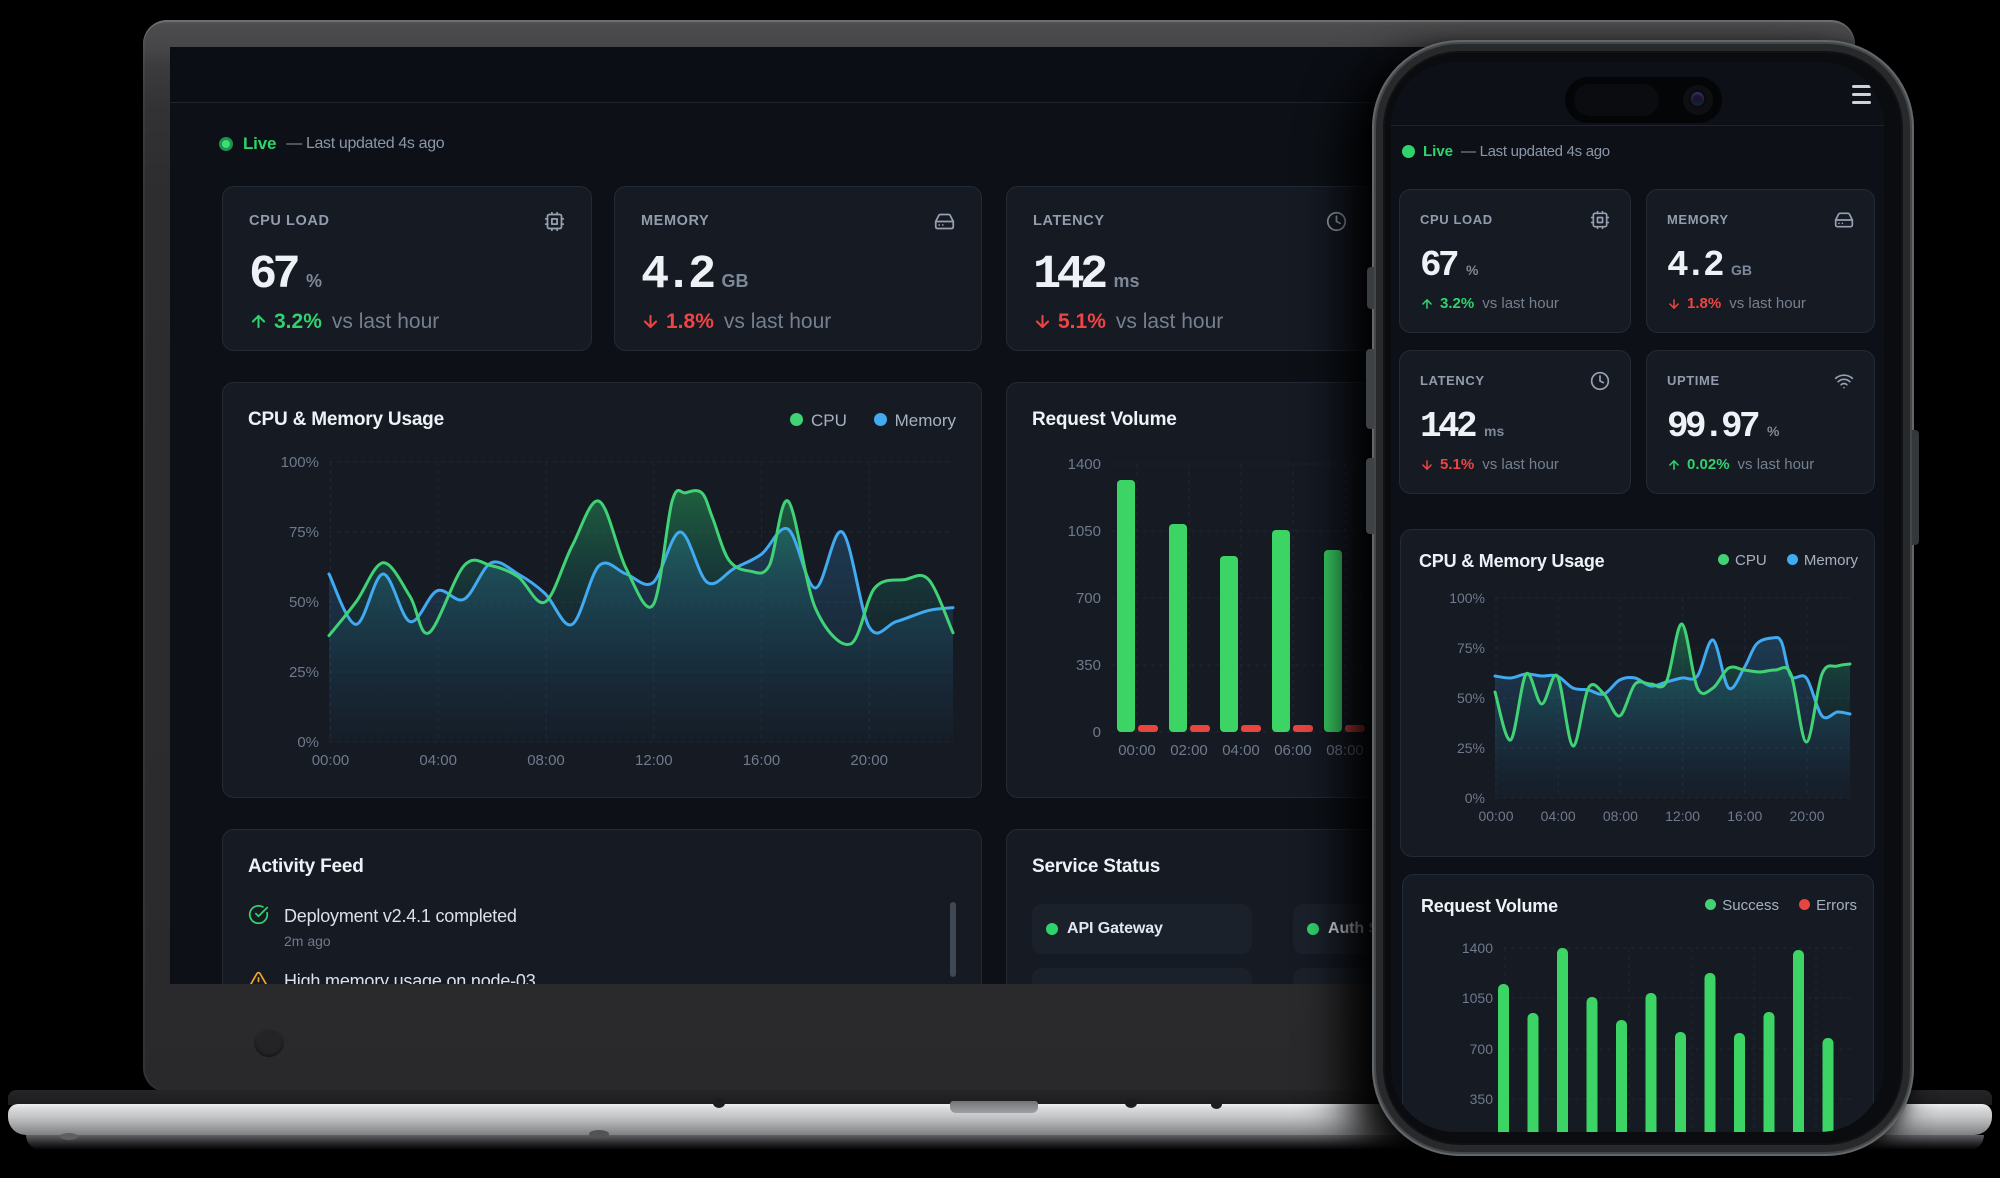 The height and width of the screenshot is (1178, 2000). What do you see at coordinates (1097, 732) in the screenshot?
I see `svg-text: 0` at bounding box center [1097, 732].